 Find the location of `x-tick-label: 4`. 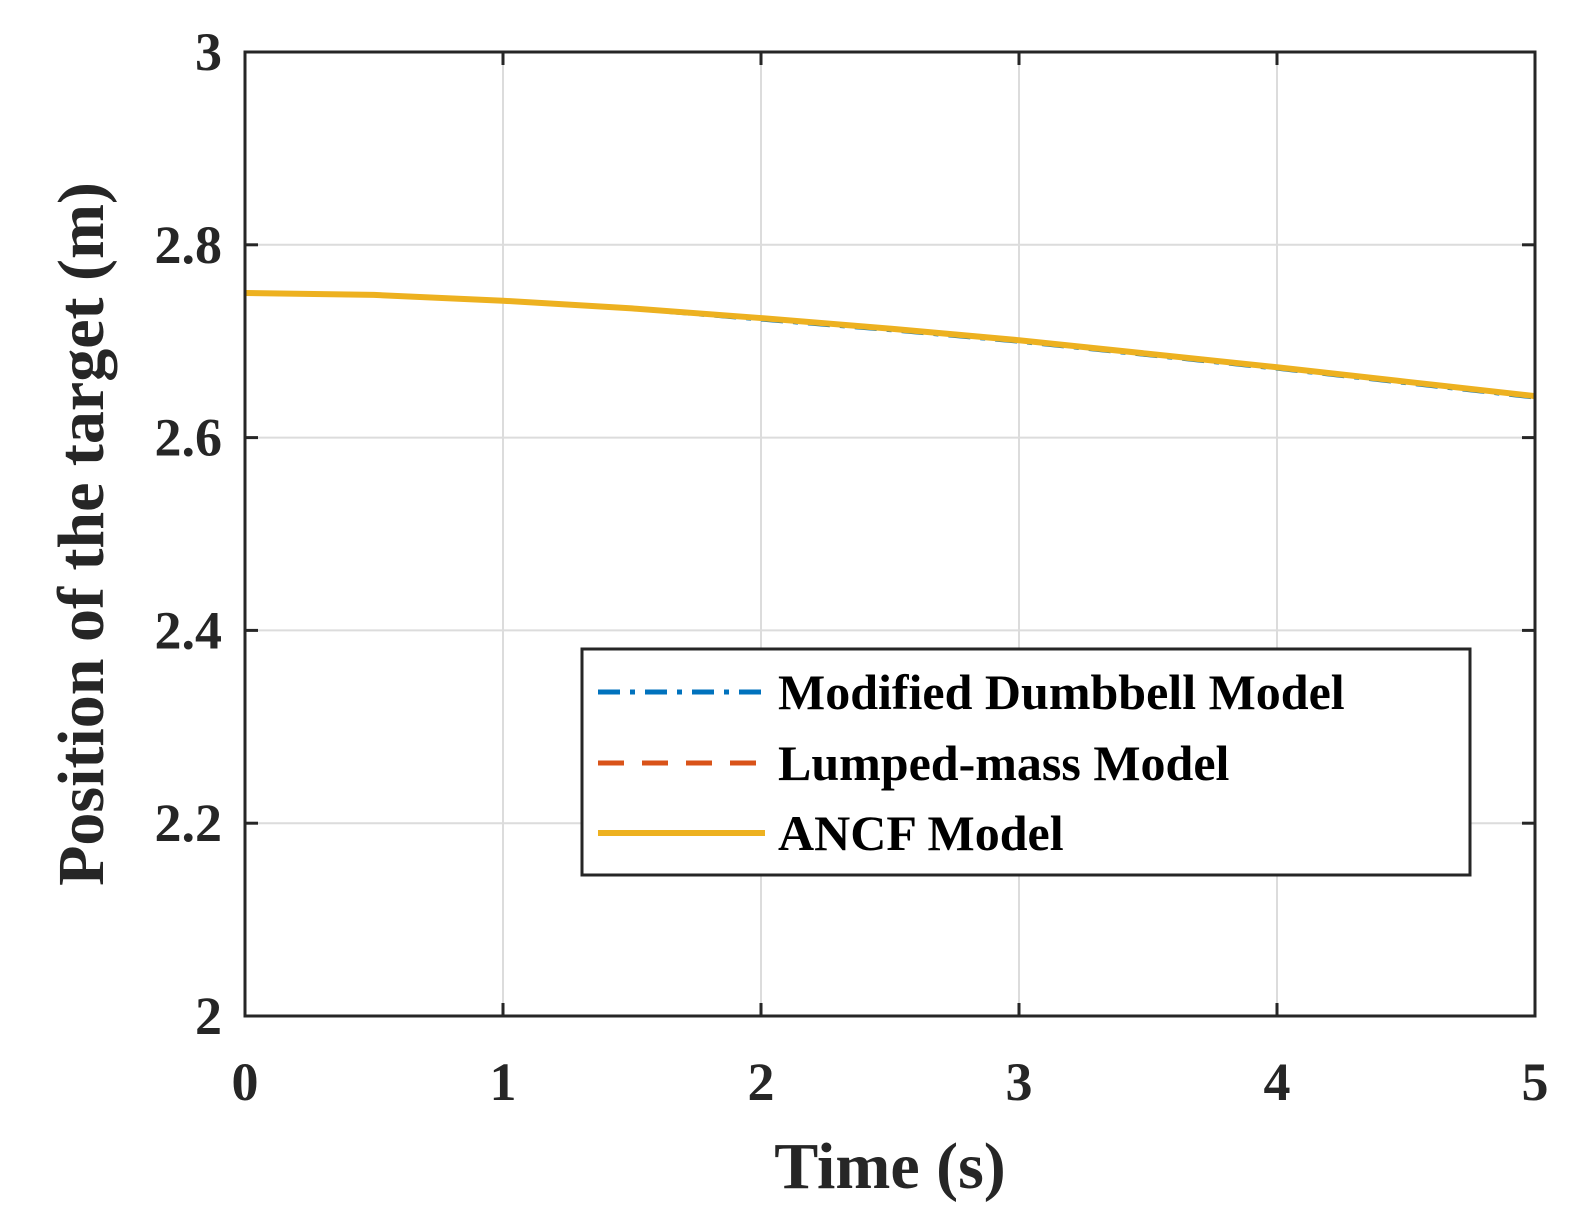

x-tick-label: 4 is located at coordinates (1277, 1082).